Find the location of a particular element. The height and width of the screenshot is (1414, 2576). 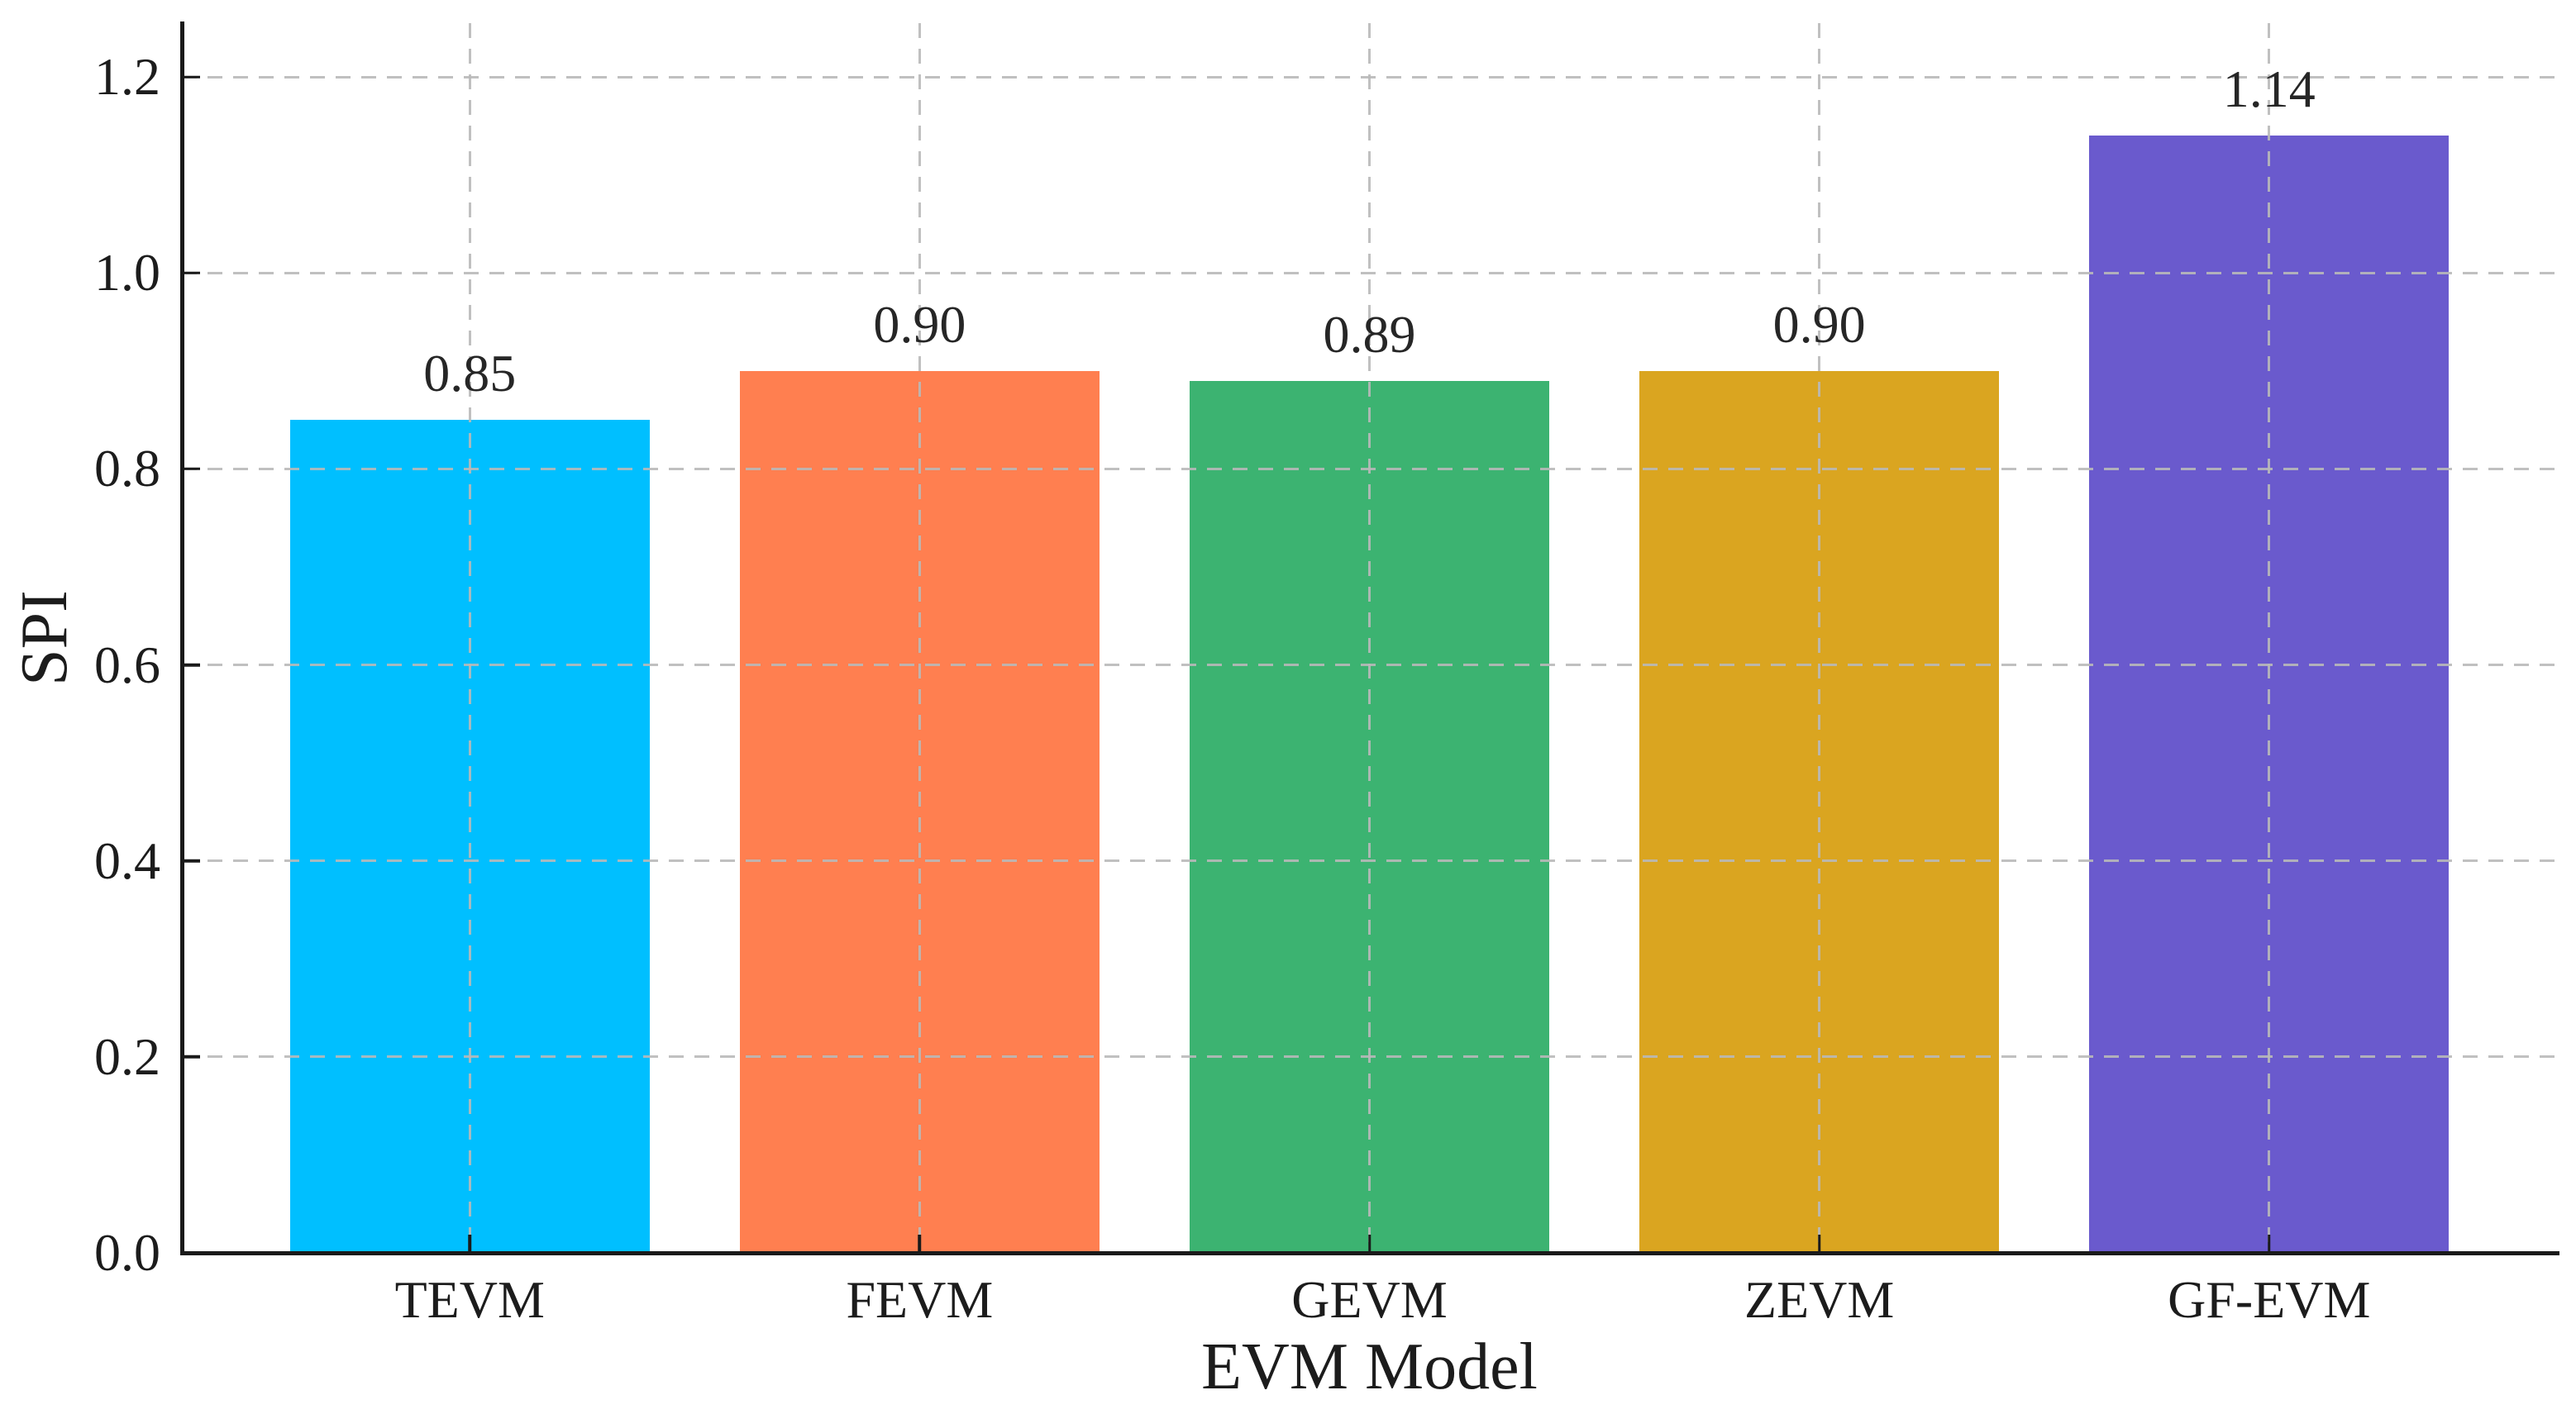

bar-value-label-gevm: 0.89 is located at coordinates (1369, 334).